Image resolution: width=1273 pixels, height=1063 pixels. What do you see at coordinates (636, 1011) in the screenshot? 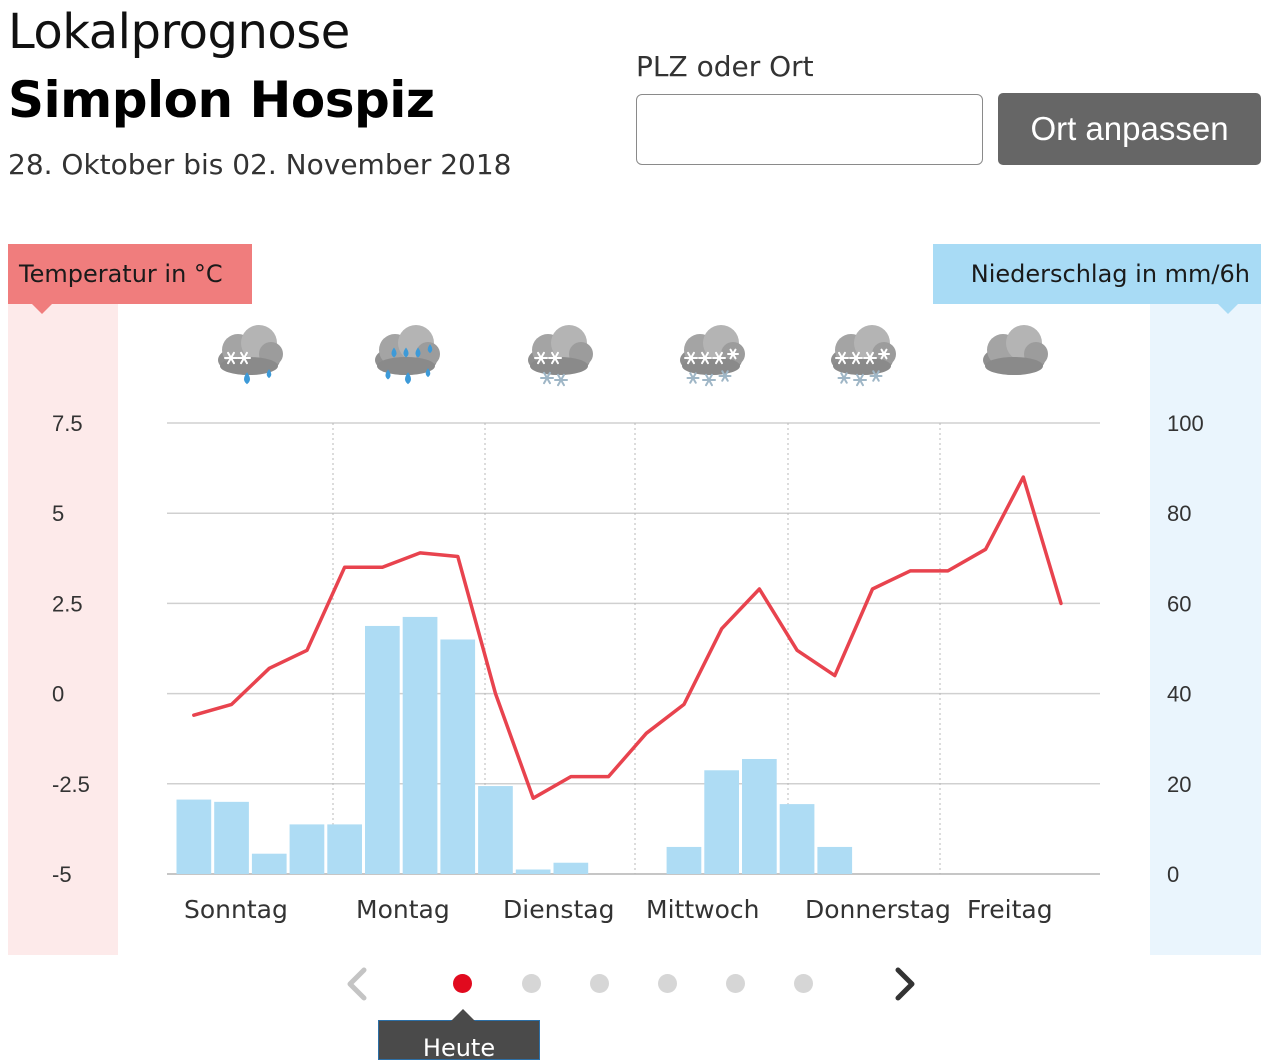
I see `day-pager: Heute` at bounding box center [636, 1011].